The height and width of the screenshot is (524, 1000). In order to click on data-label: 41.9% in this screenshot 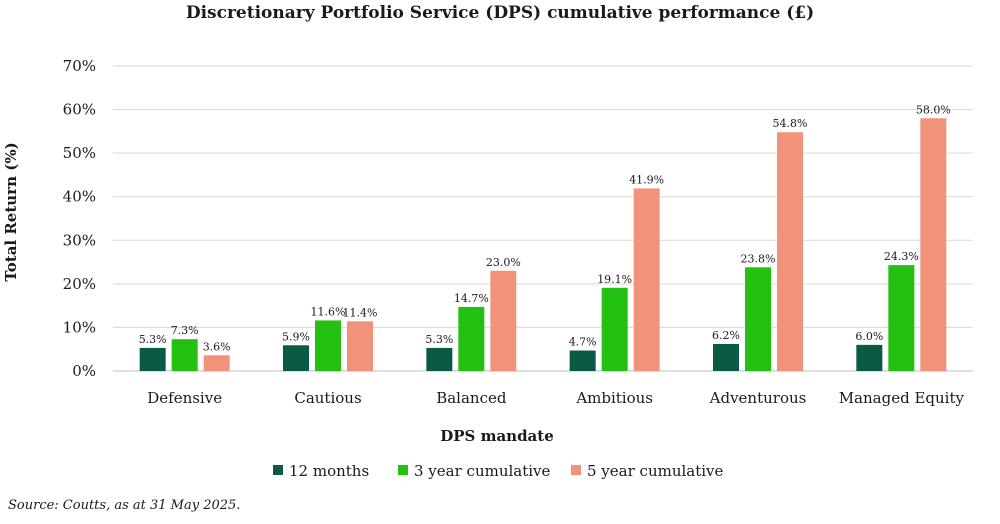, I will do `click(646, 179)`.